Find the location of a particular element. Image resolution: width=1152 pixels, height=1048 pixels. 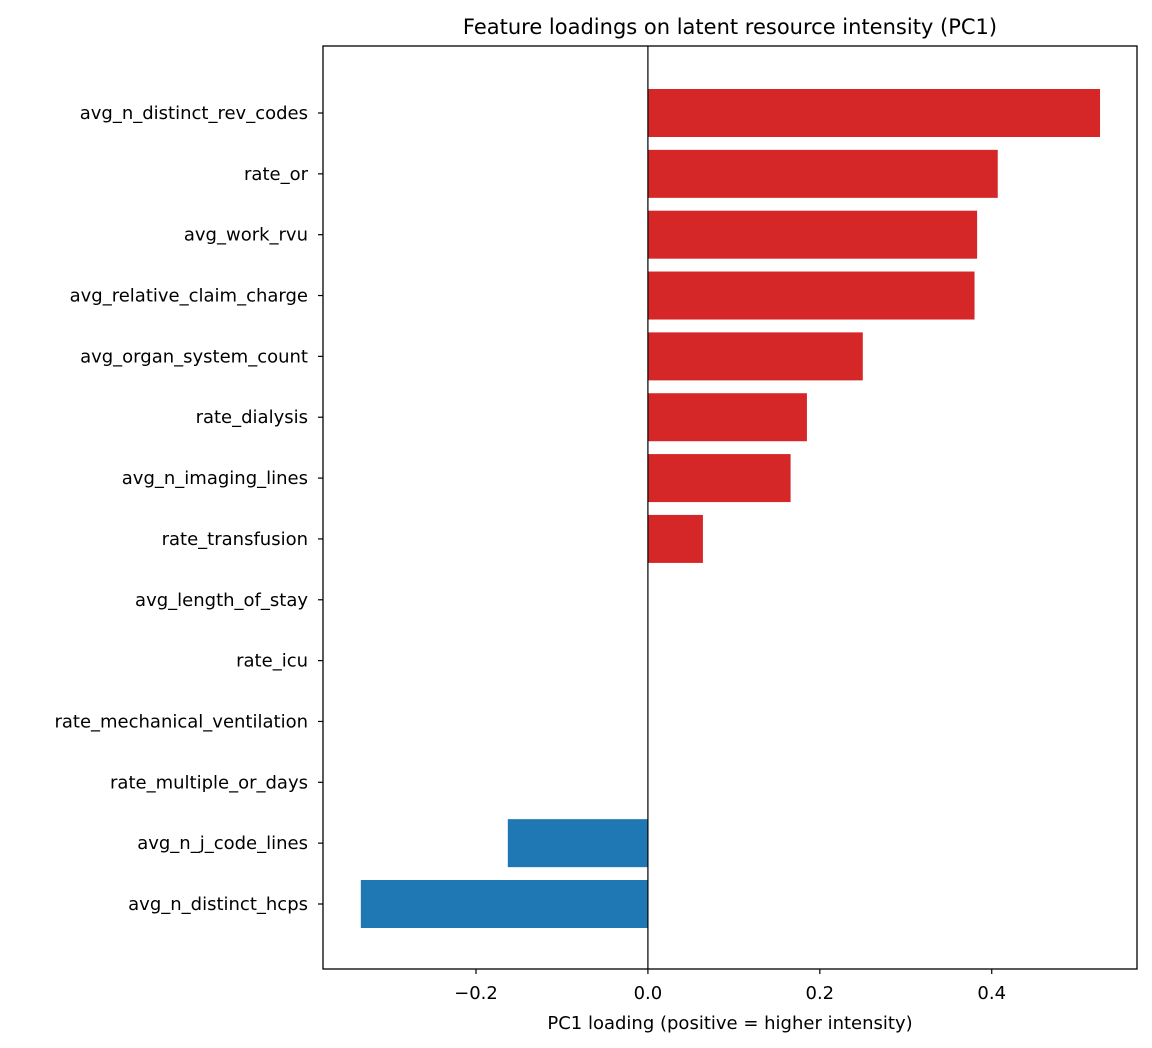

y-tick-label: avg_length_of_stay is located at coordinates (221, 600).